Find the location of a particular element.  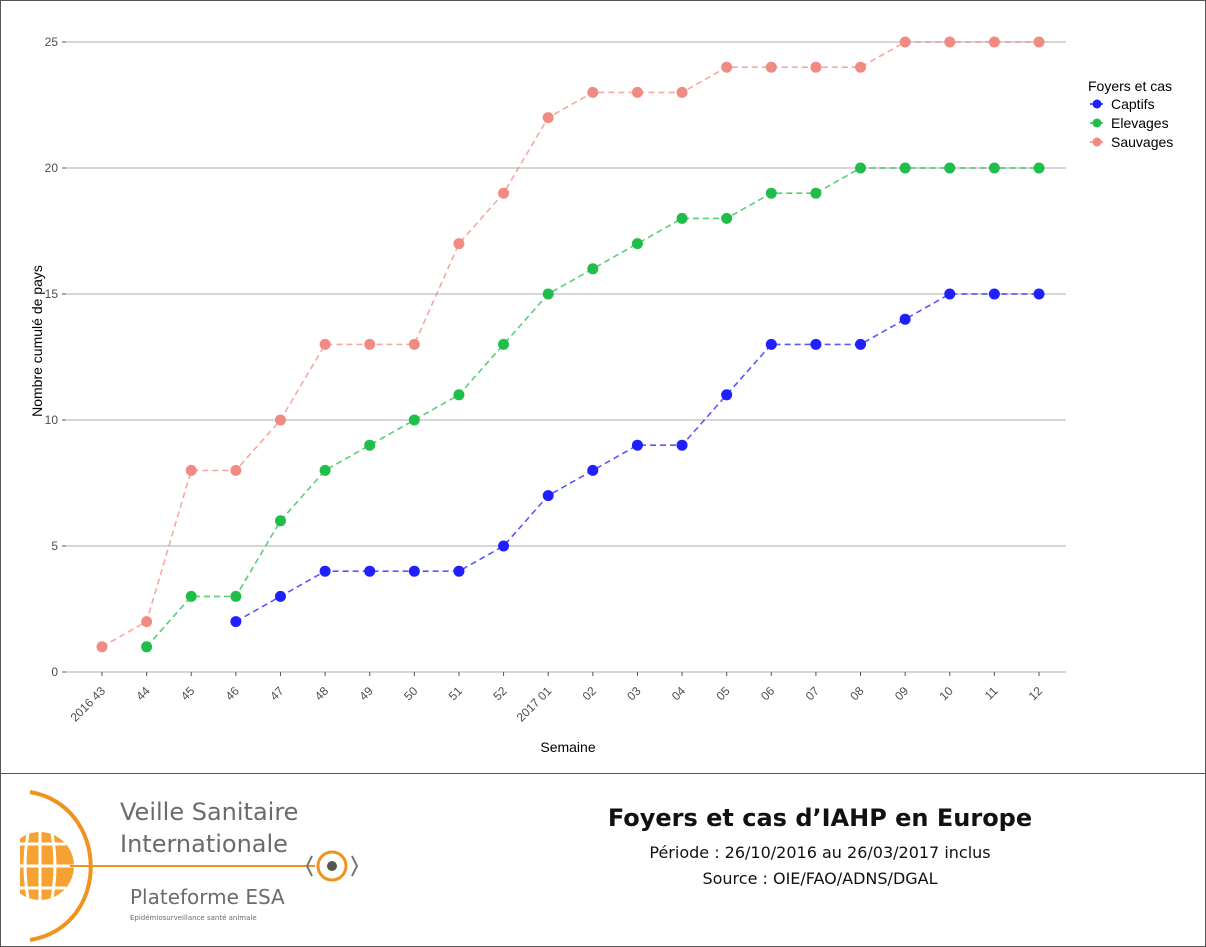

legend-key-captifs is located at coordinates (1097, 104).